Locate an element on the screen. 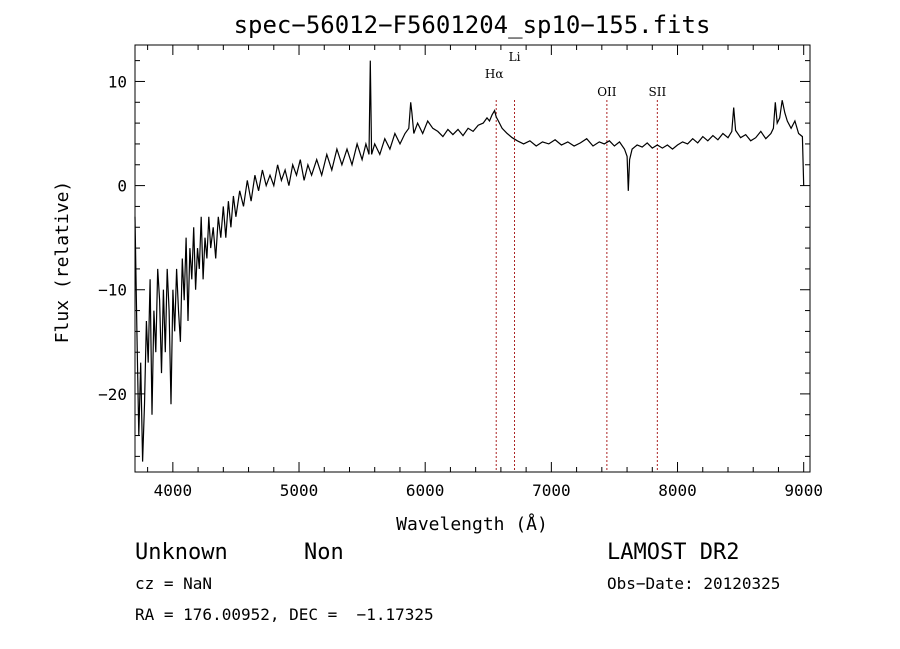  x-tick-label: 4000 is located at coordinates (173, 490).